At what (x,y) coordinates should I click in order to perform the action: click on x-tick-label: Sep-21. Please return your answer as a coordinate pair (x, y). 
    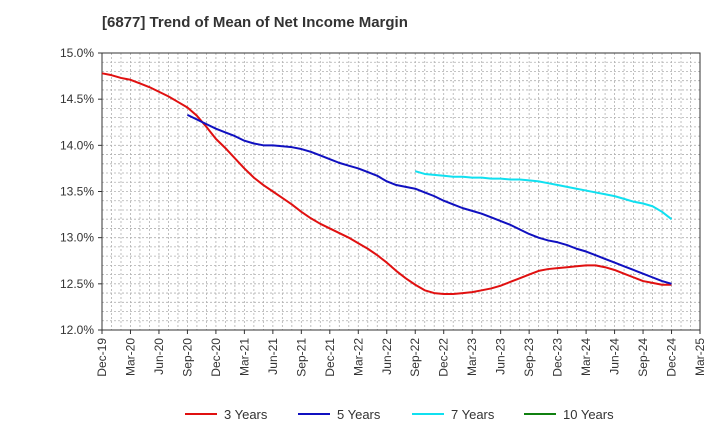
    Looking at the image, I should click on (301, 357).